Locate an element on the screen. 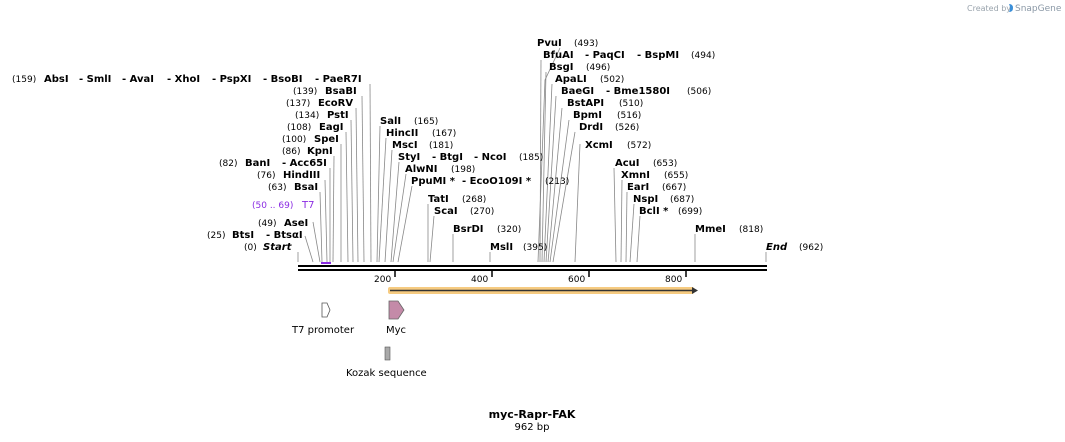 The width and height of the screenshot is (1065, 442). site-label: - AvaI is located at coordinates (138, 79).